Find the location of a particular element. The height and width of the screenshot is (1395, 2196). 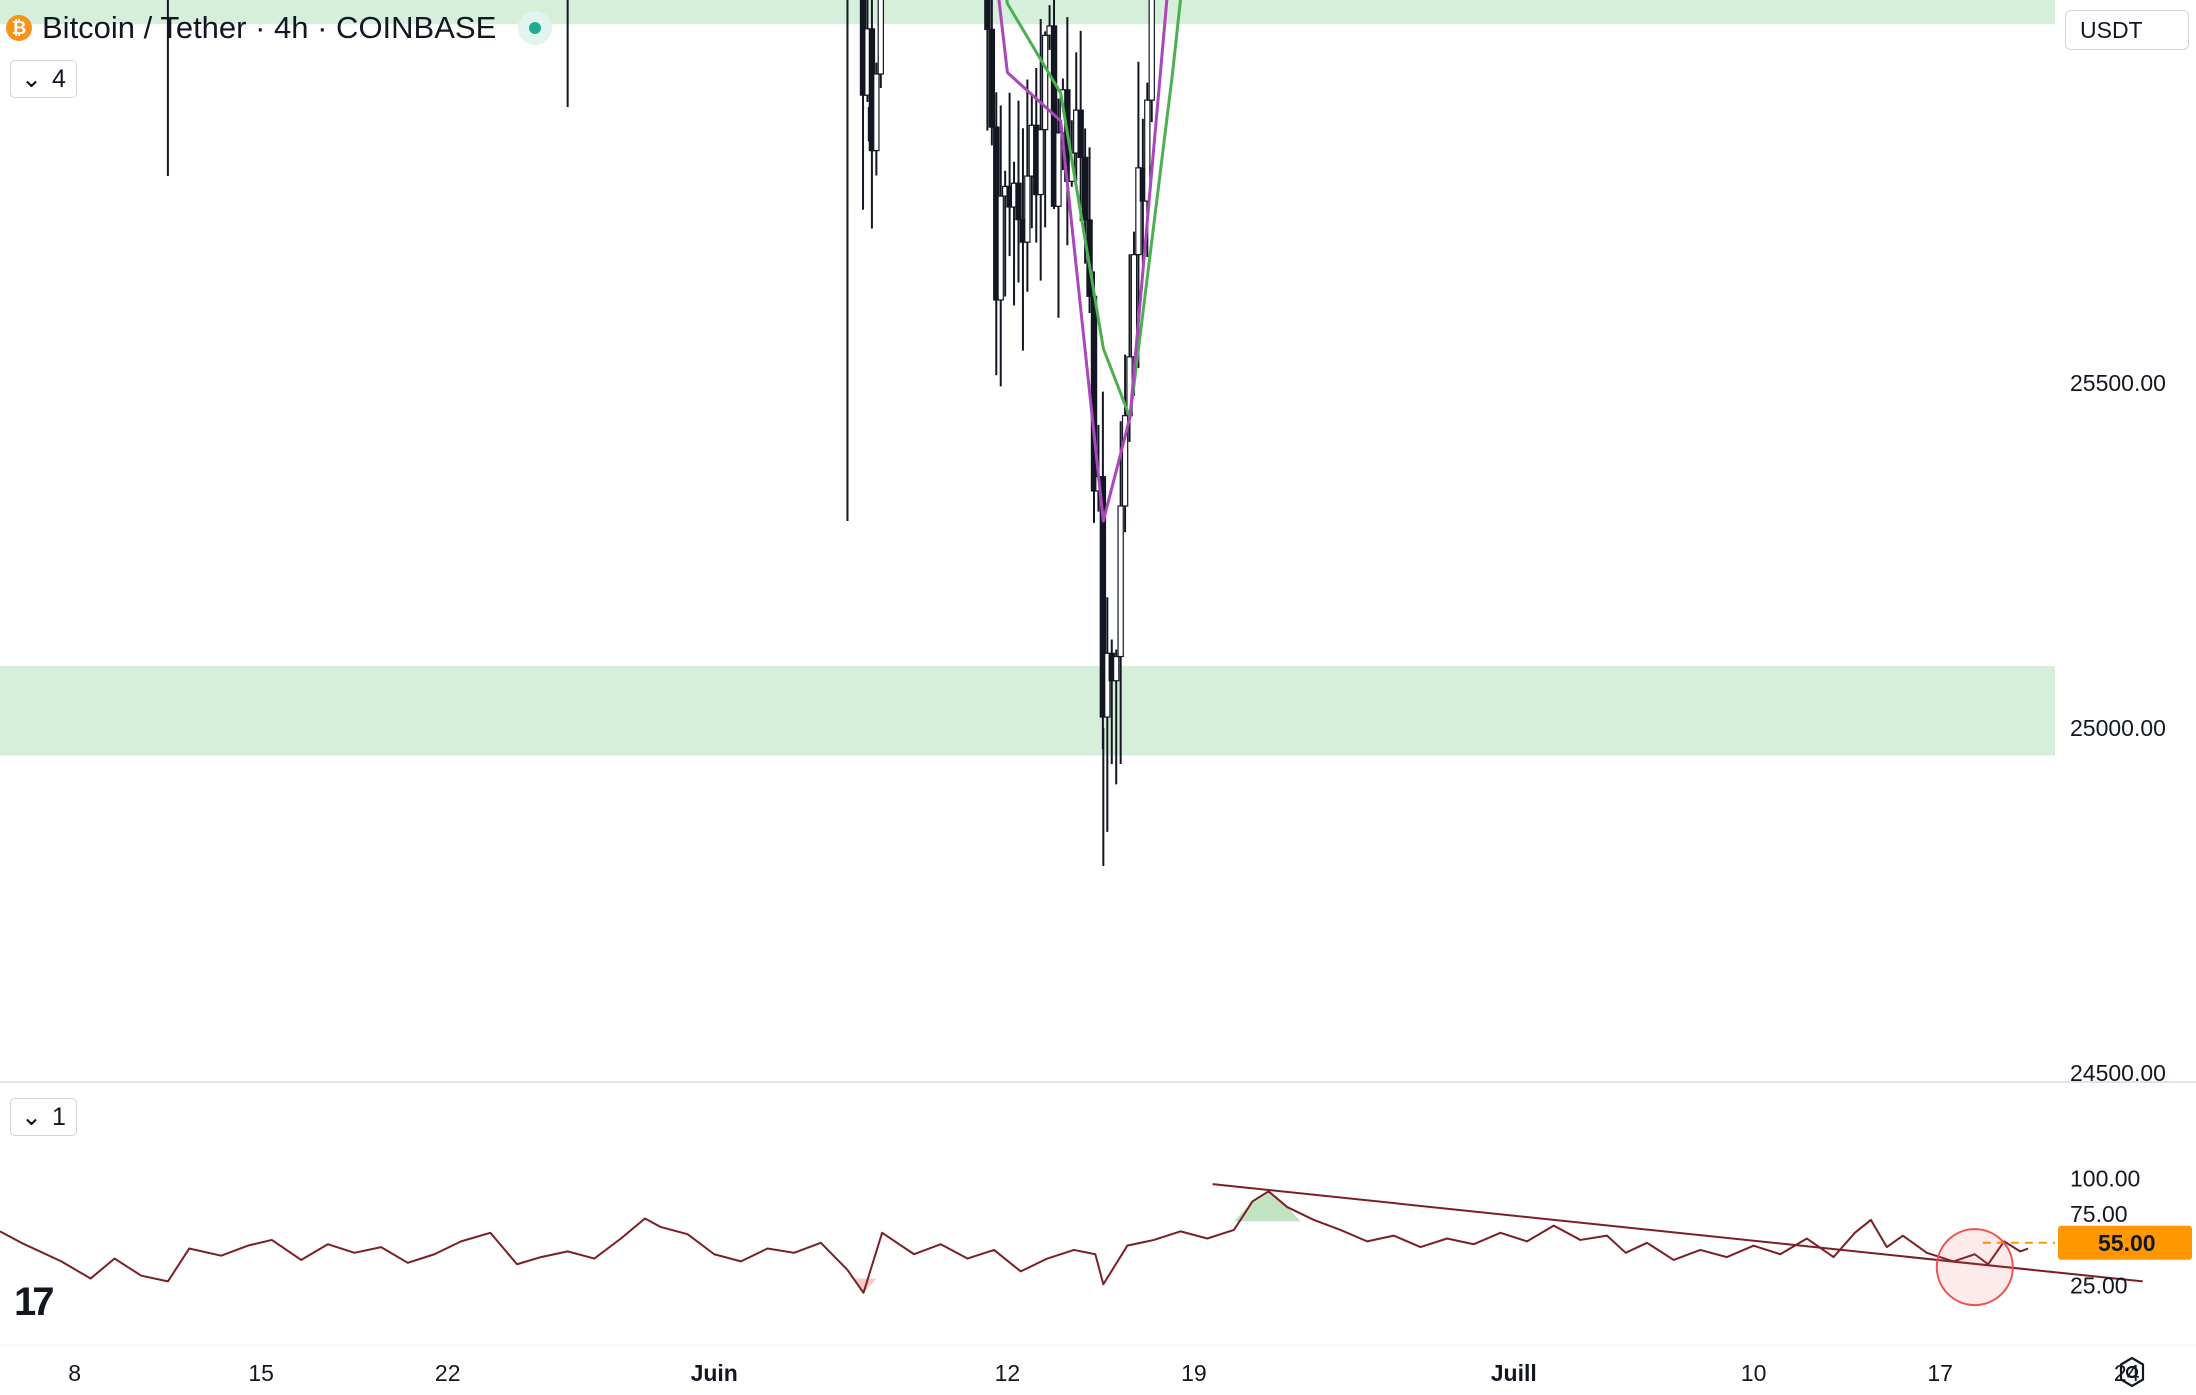

ema-fast-line is located at coordinates (1083, 261).